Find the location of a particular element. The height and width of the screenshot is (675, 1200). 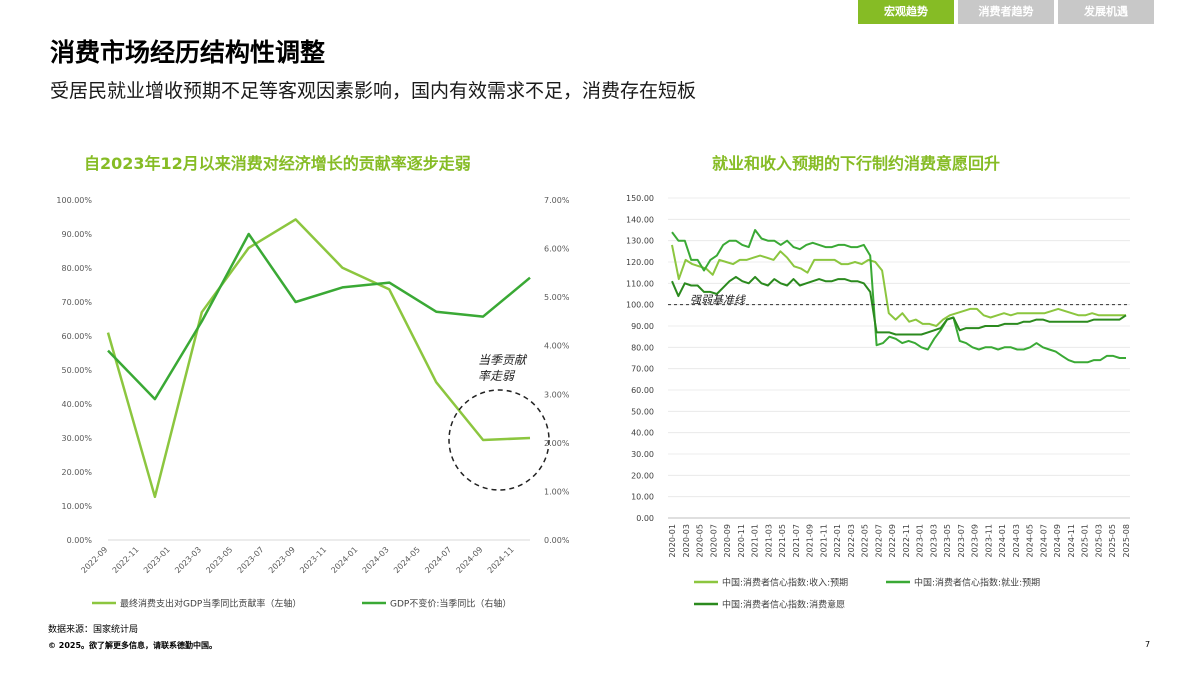

chart2-x-tick: 2020-11 is located at coordinates (741, 540).